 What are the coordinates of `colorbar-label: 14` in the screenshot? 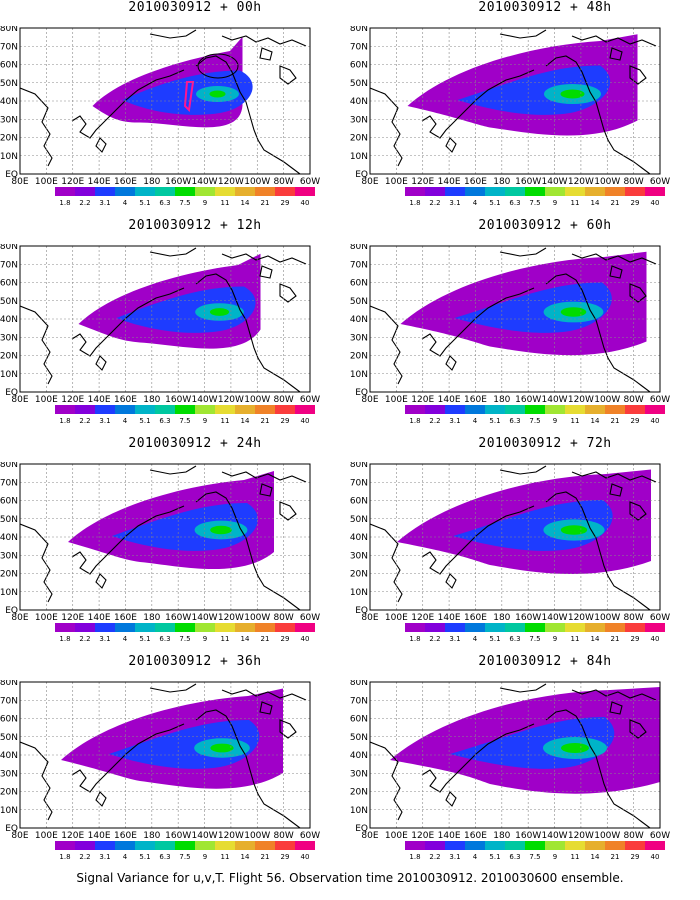 It's located at (245, 421).